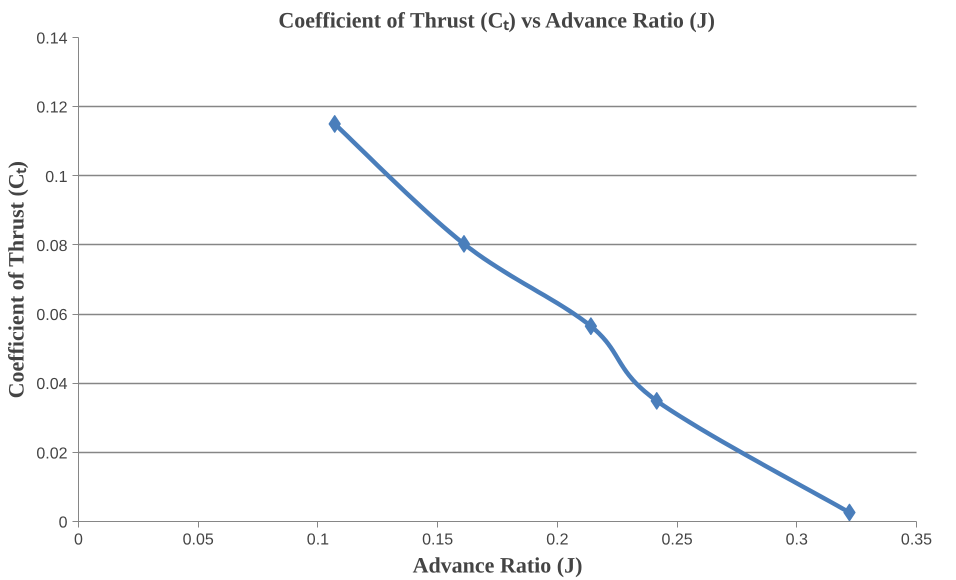 The height and width of the screenshot is (580, 956). I want to click on x-tick-label: 0.1, so click(318, 540).